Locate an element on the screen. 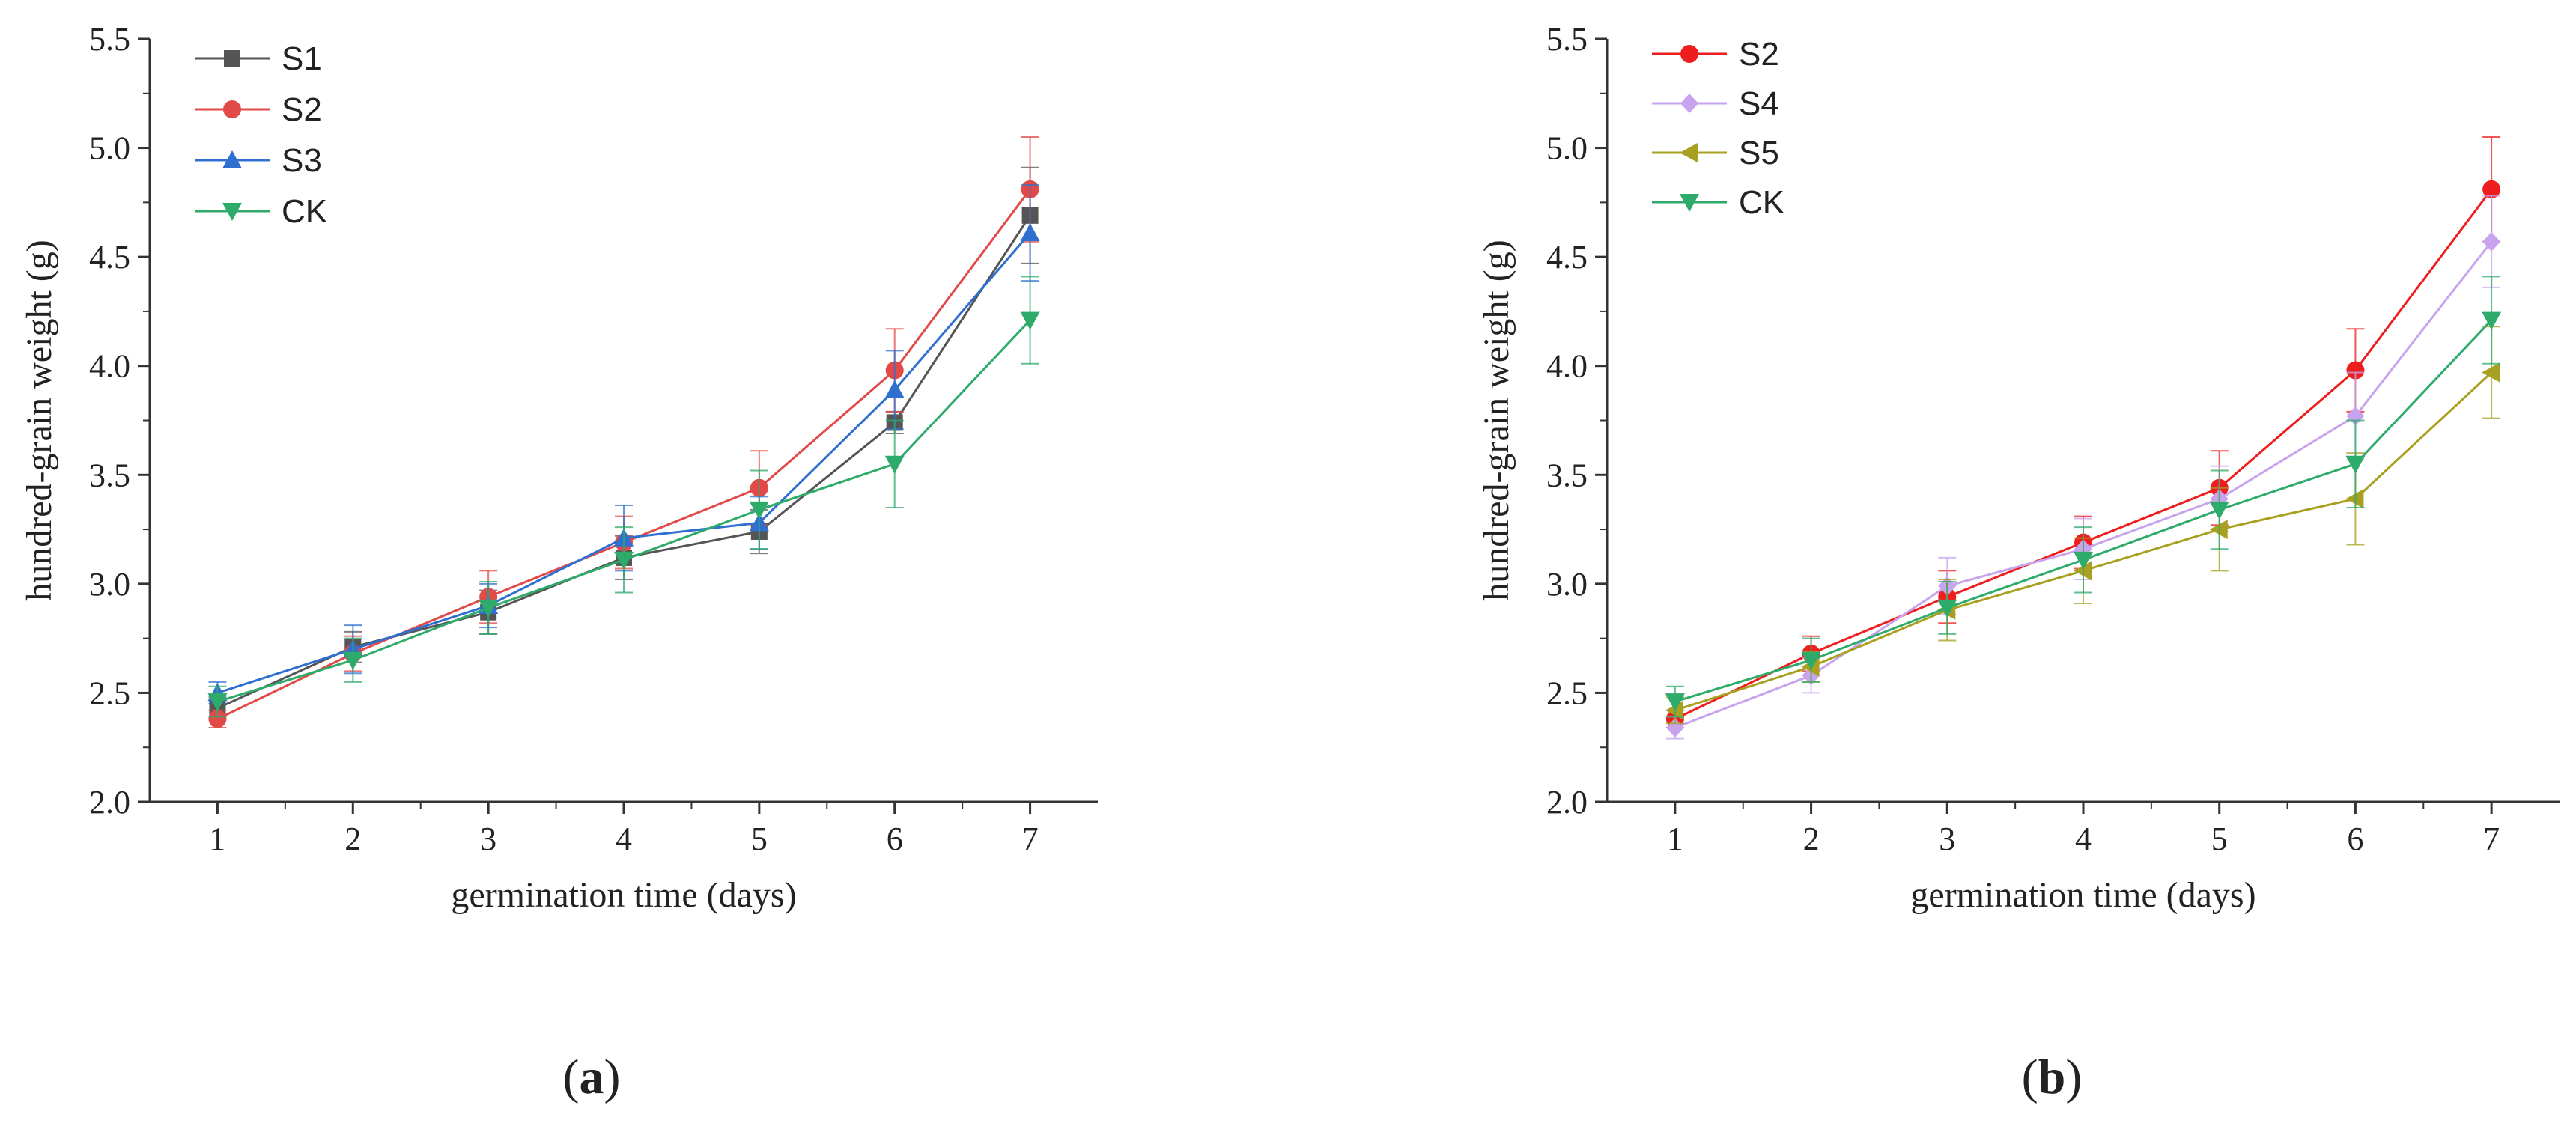 This screenshot has height=1126, width=2576. legend-label: S4 is located at coordinates (1759, 103).